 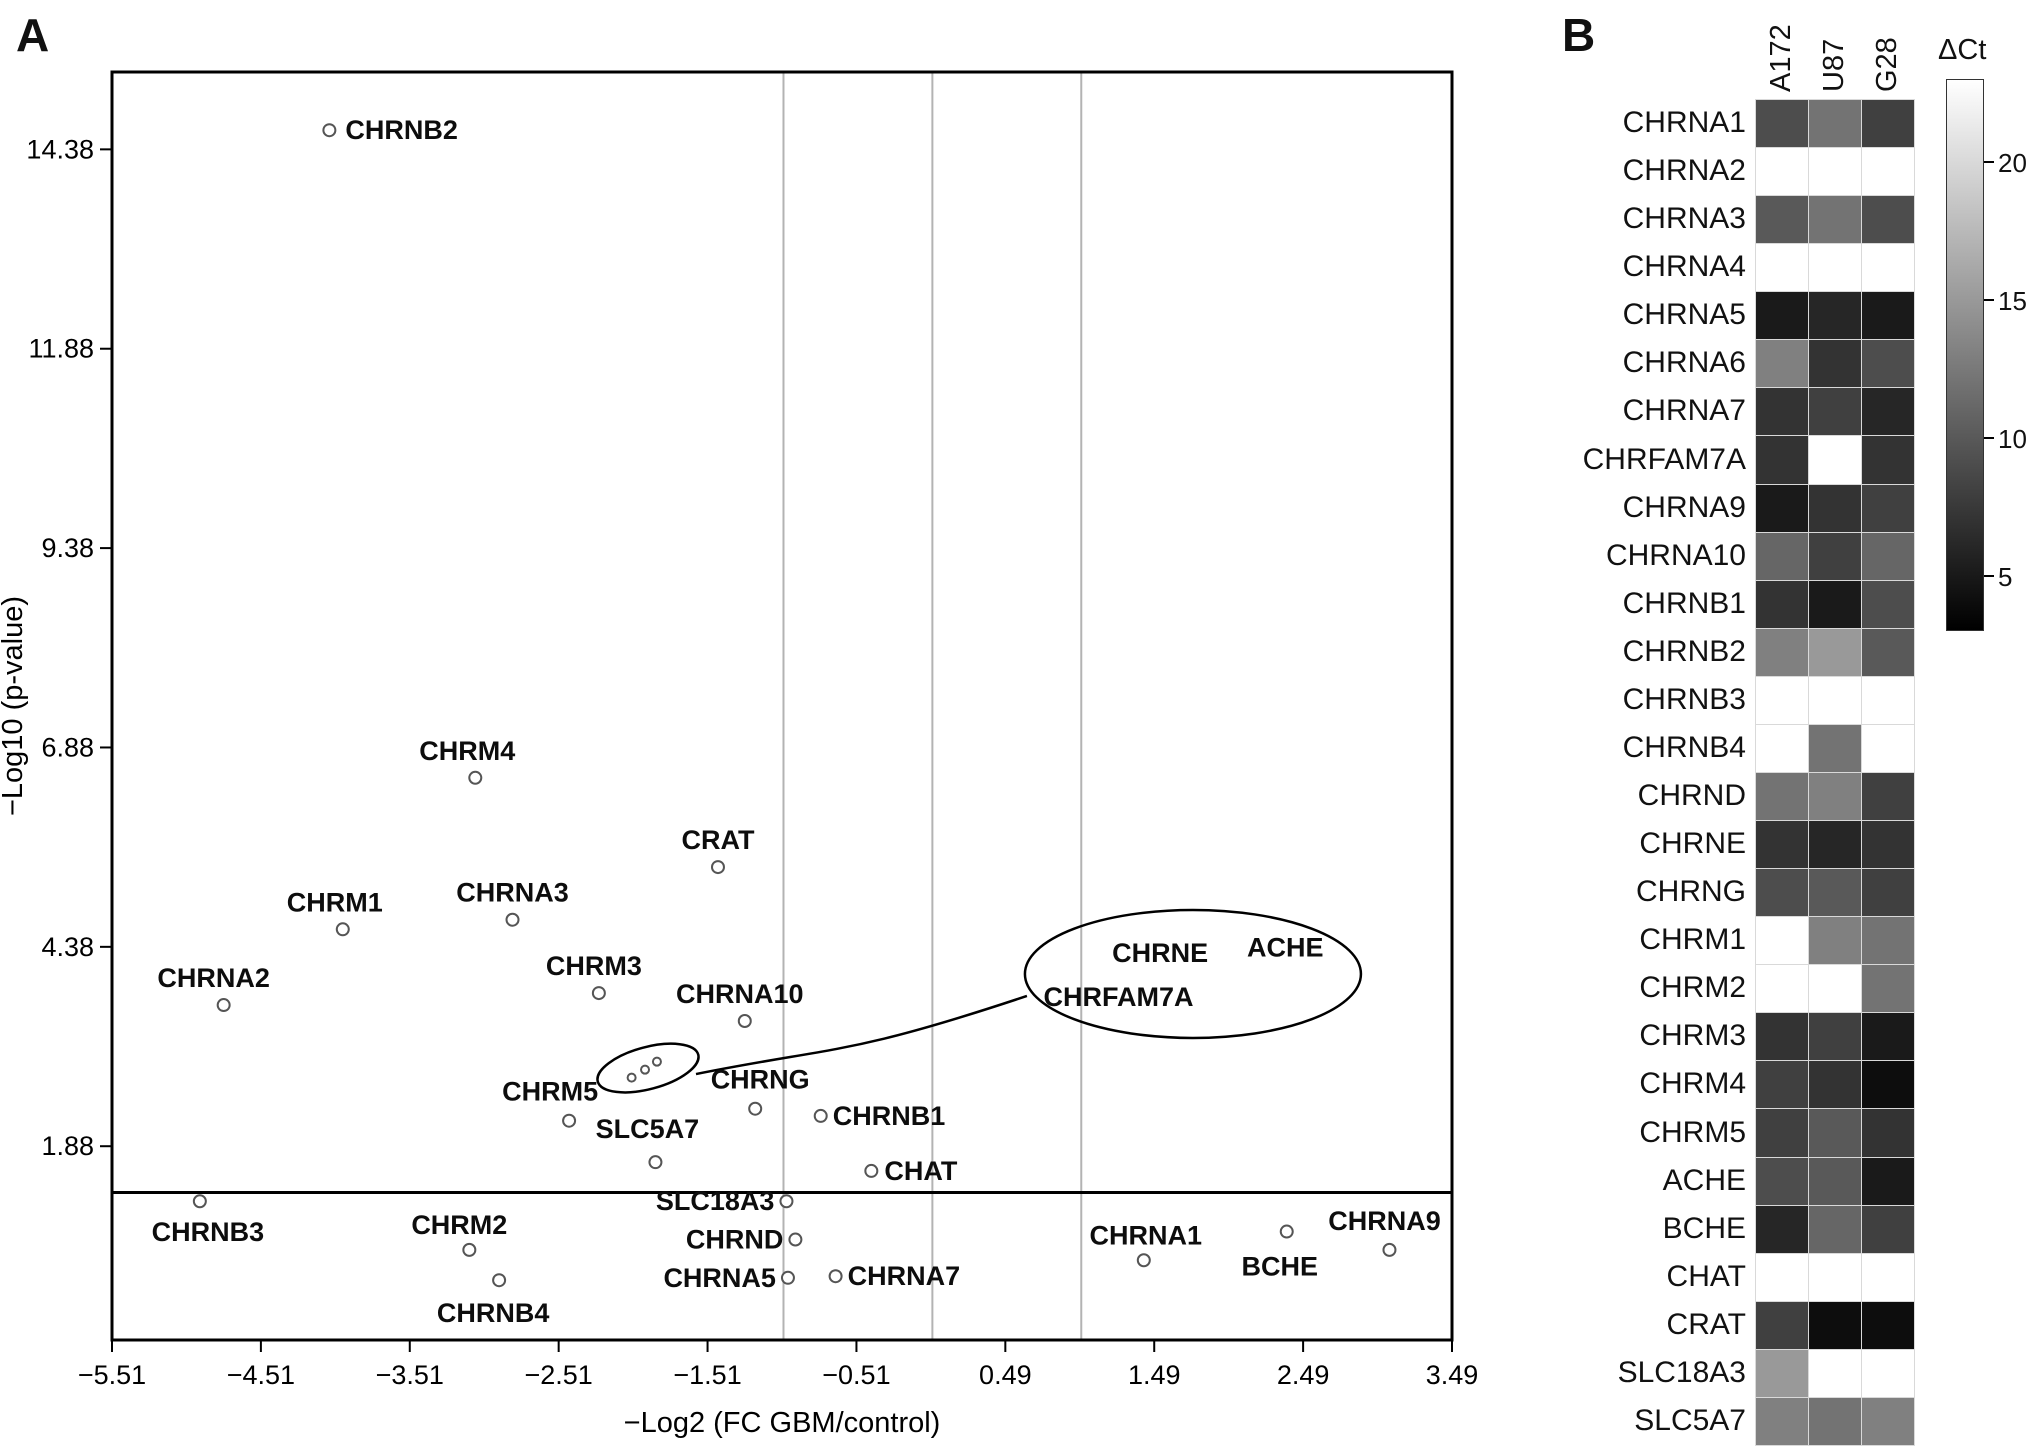 What do you see at coordinates (760, 1080) in the screenshot?
I see `point-label: CHRNG` at bounding box center [760, 1080].